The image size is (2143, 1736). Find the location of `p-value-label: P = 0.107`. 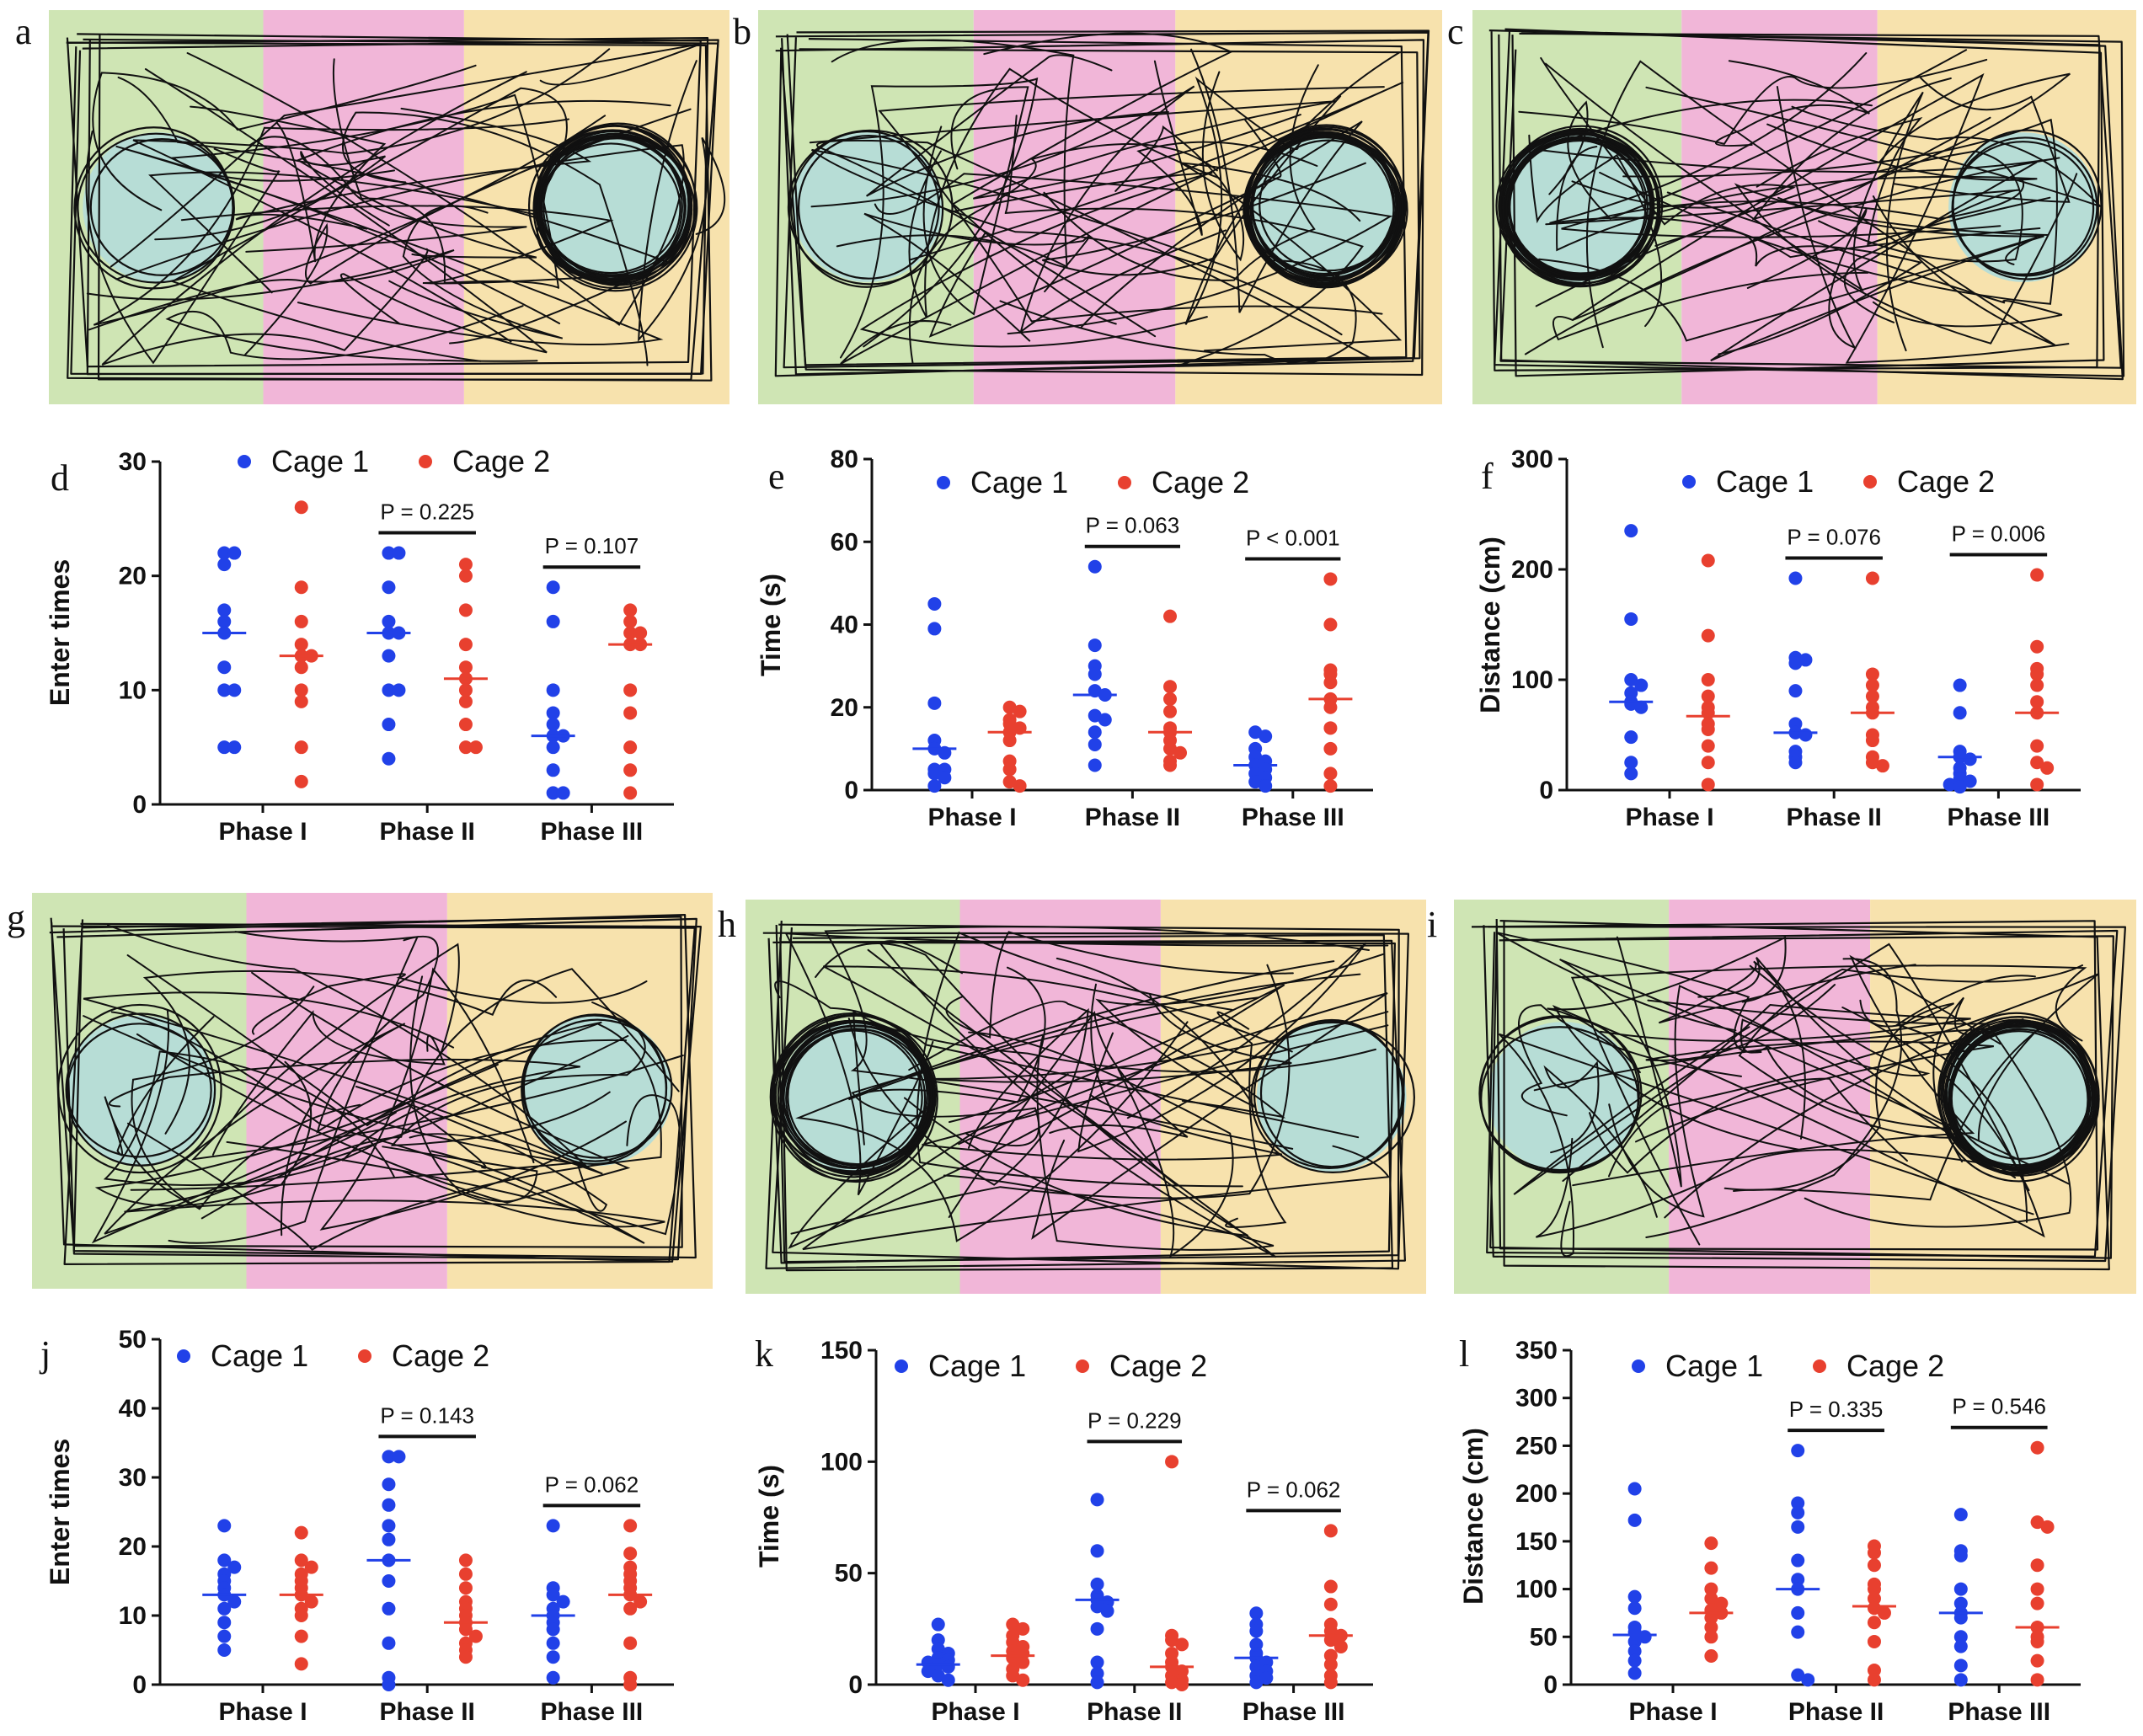

p-value-label: P = 0.107 is located at coordinates (592, 545).